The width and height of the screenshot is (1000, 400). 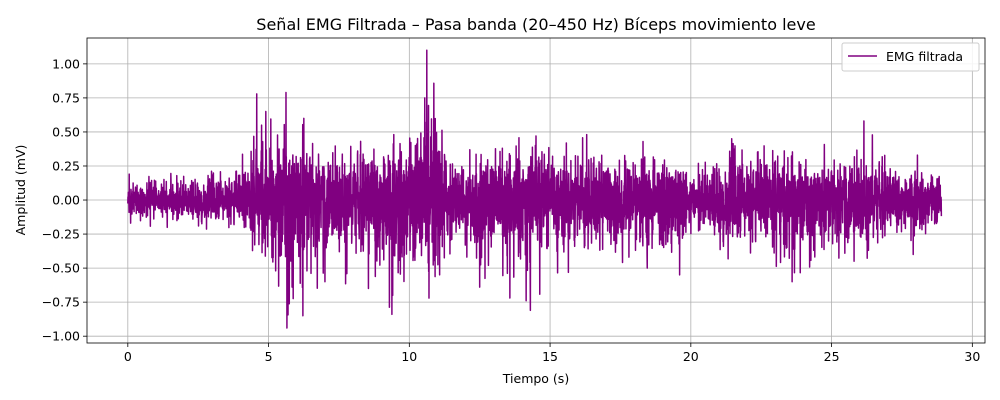 I want to click on x-tick-label: 30, so click(x=972, y=356).